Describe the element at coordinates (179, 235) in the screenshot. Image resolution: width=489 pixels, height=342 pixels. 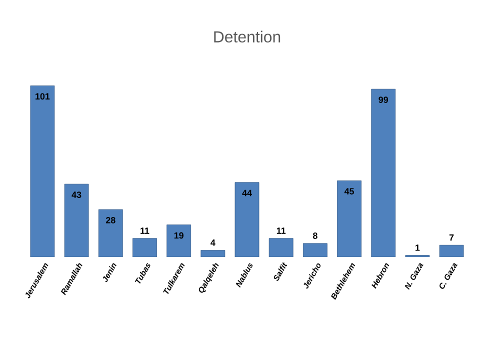
I see `data-label: 19` at that location.